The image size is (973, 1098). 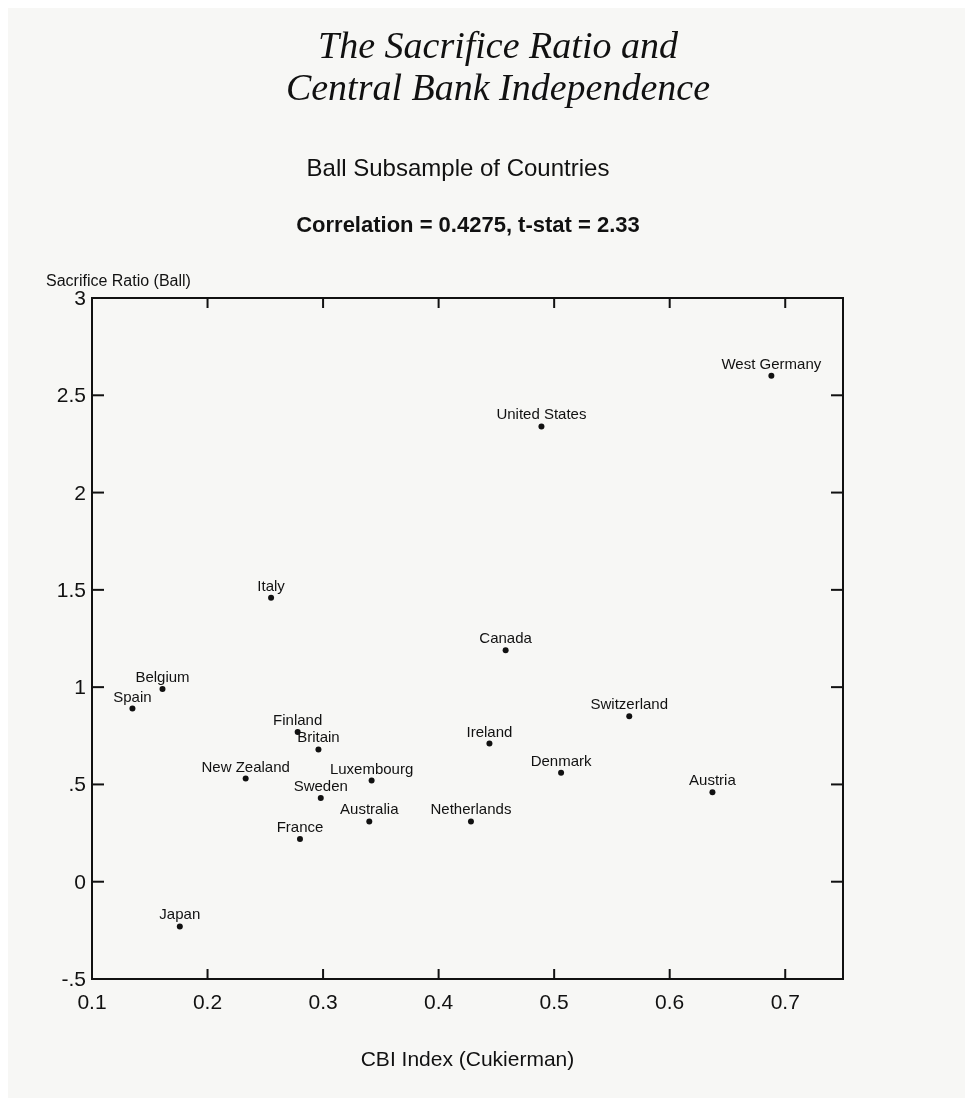 What do you see at coordinates (318, 737) in the screenshot?
I see `data-label: Britain` at bounding box center [318, 737].